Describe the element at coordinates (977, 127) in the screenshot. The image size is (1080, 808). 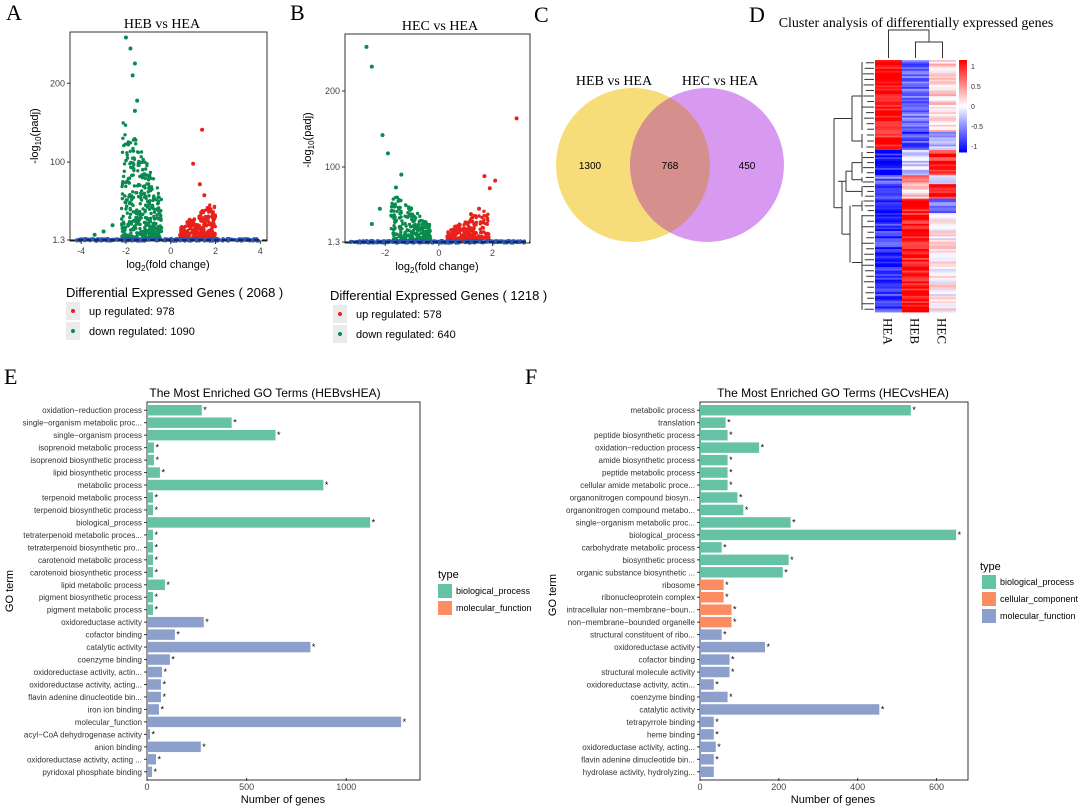
I see `scale-tick-label: -0.5` at that location.